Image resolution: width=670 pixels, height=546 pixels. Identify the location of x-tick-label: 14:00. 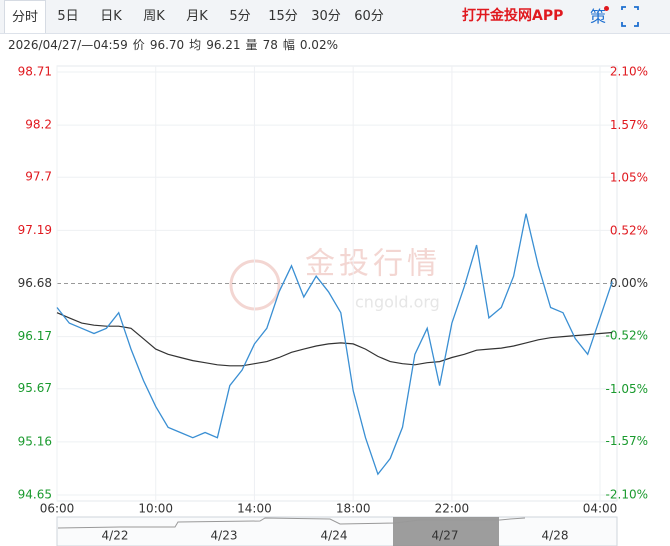
(254, 509).